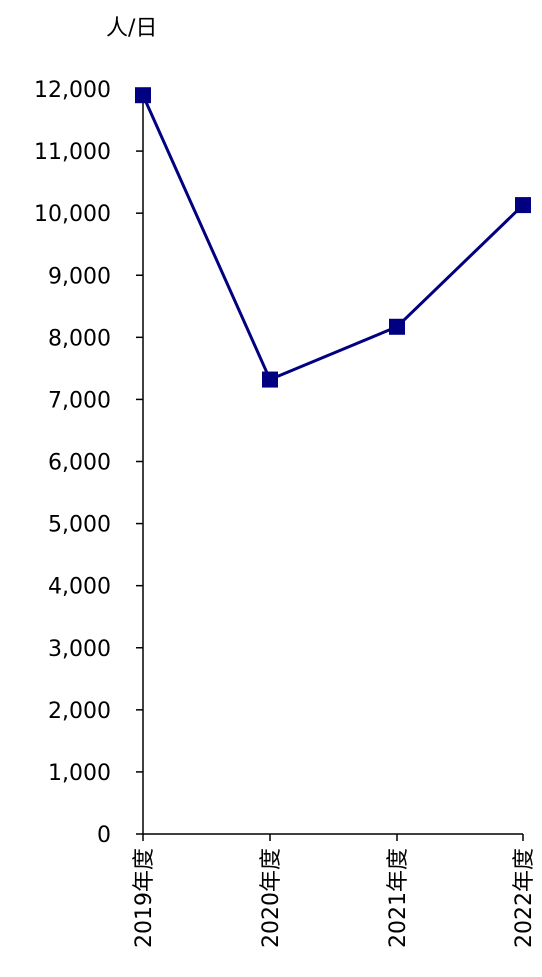  What do you see at coordinates (104, 835) in the screenshot?
I see `y-tick-label: 0` at bounding box center [104, 835].